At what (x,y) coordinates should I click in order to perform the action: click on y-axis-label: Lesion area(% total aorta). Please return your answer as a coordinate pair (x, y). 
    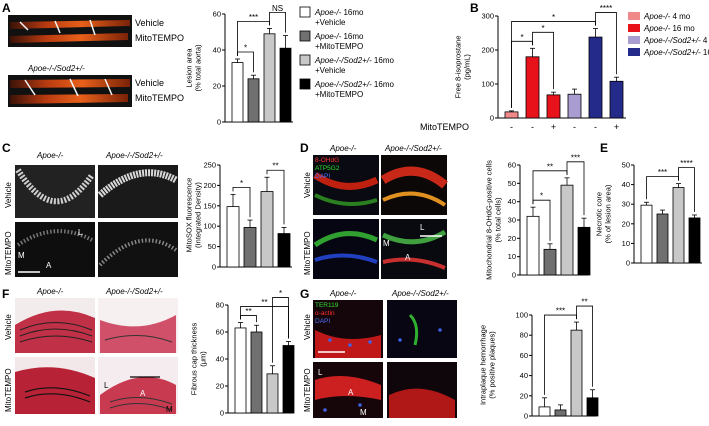
    Looking at the image, I should click on (194, 68).